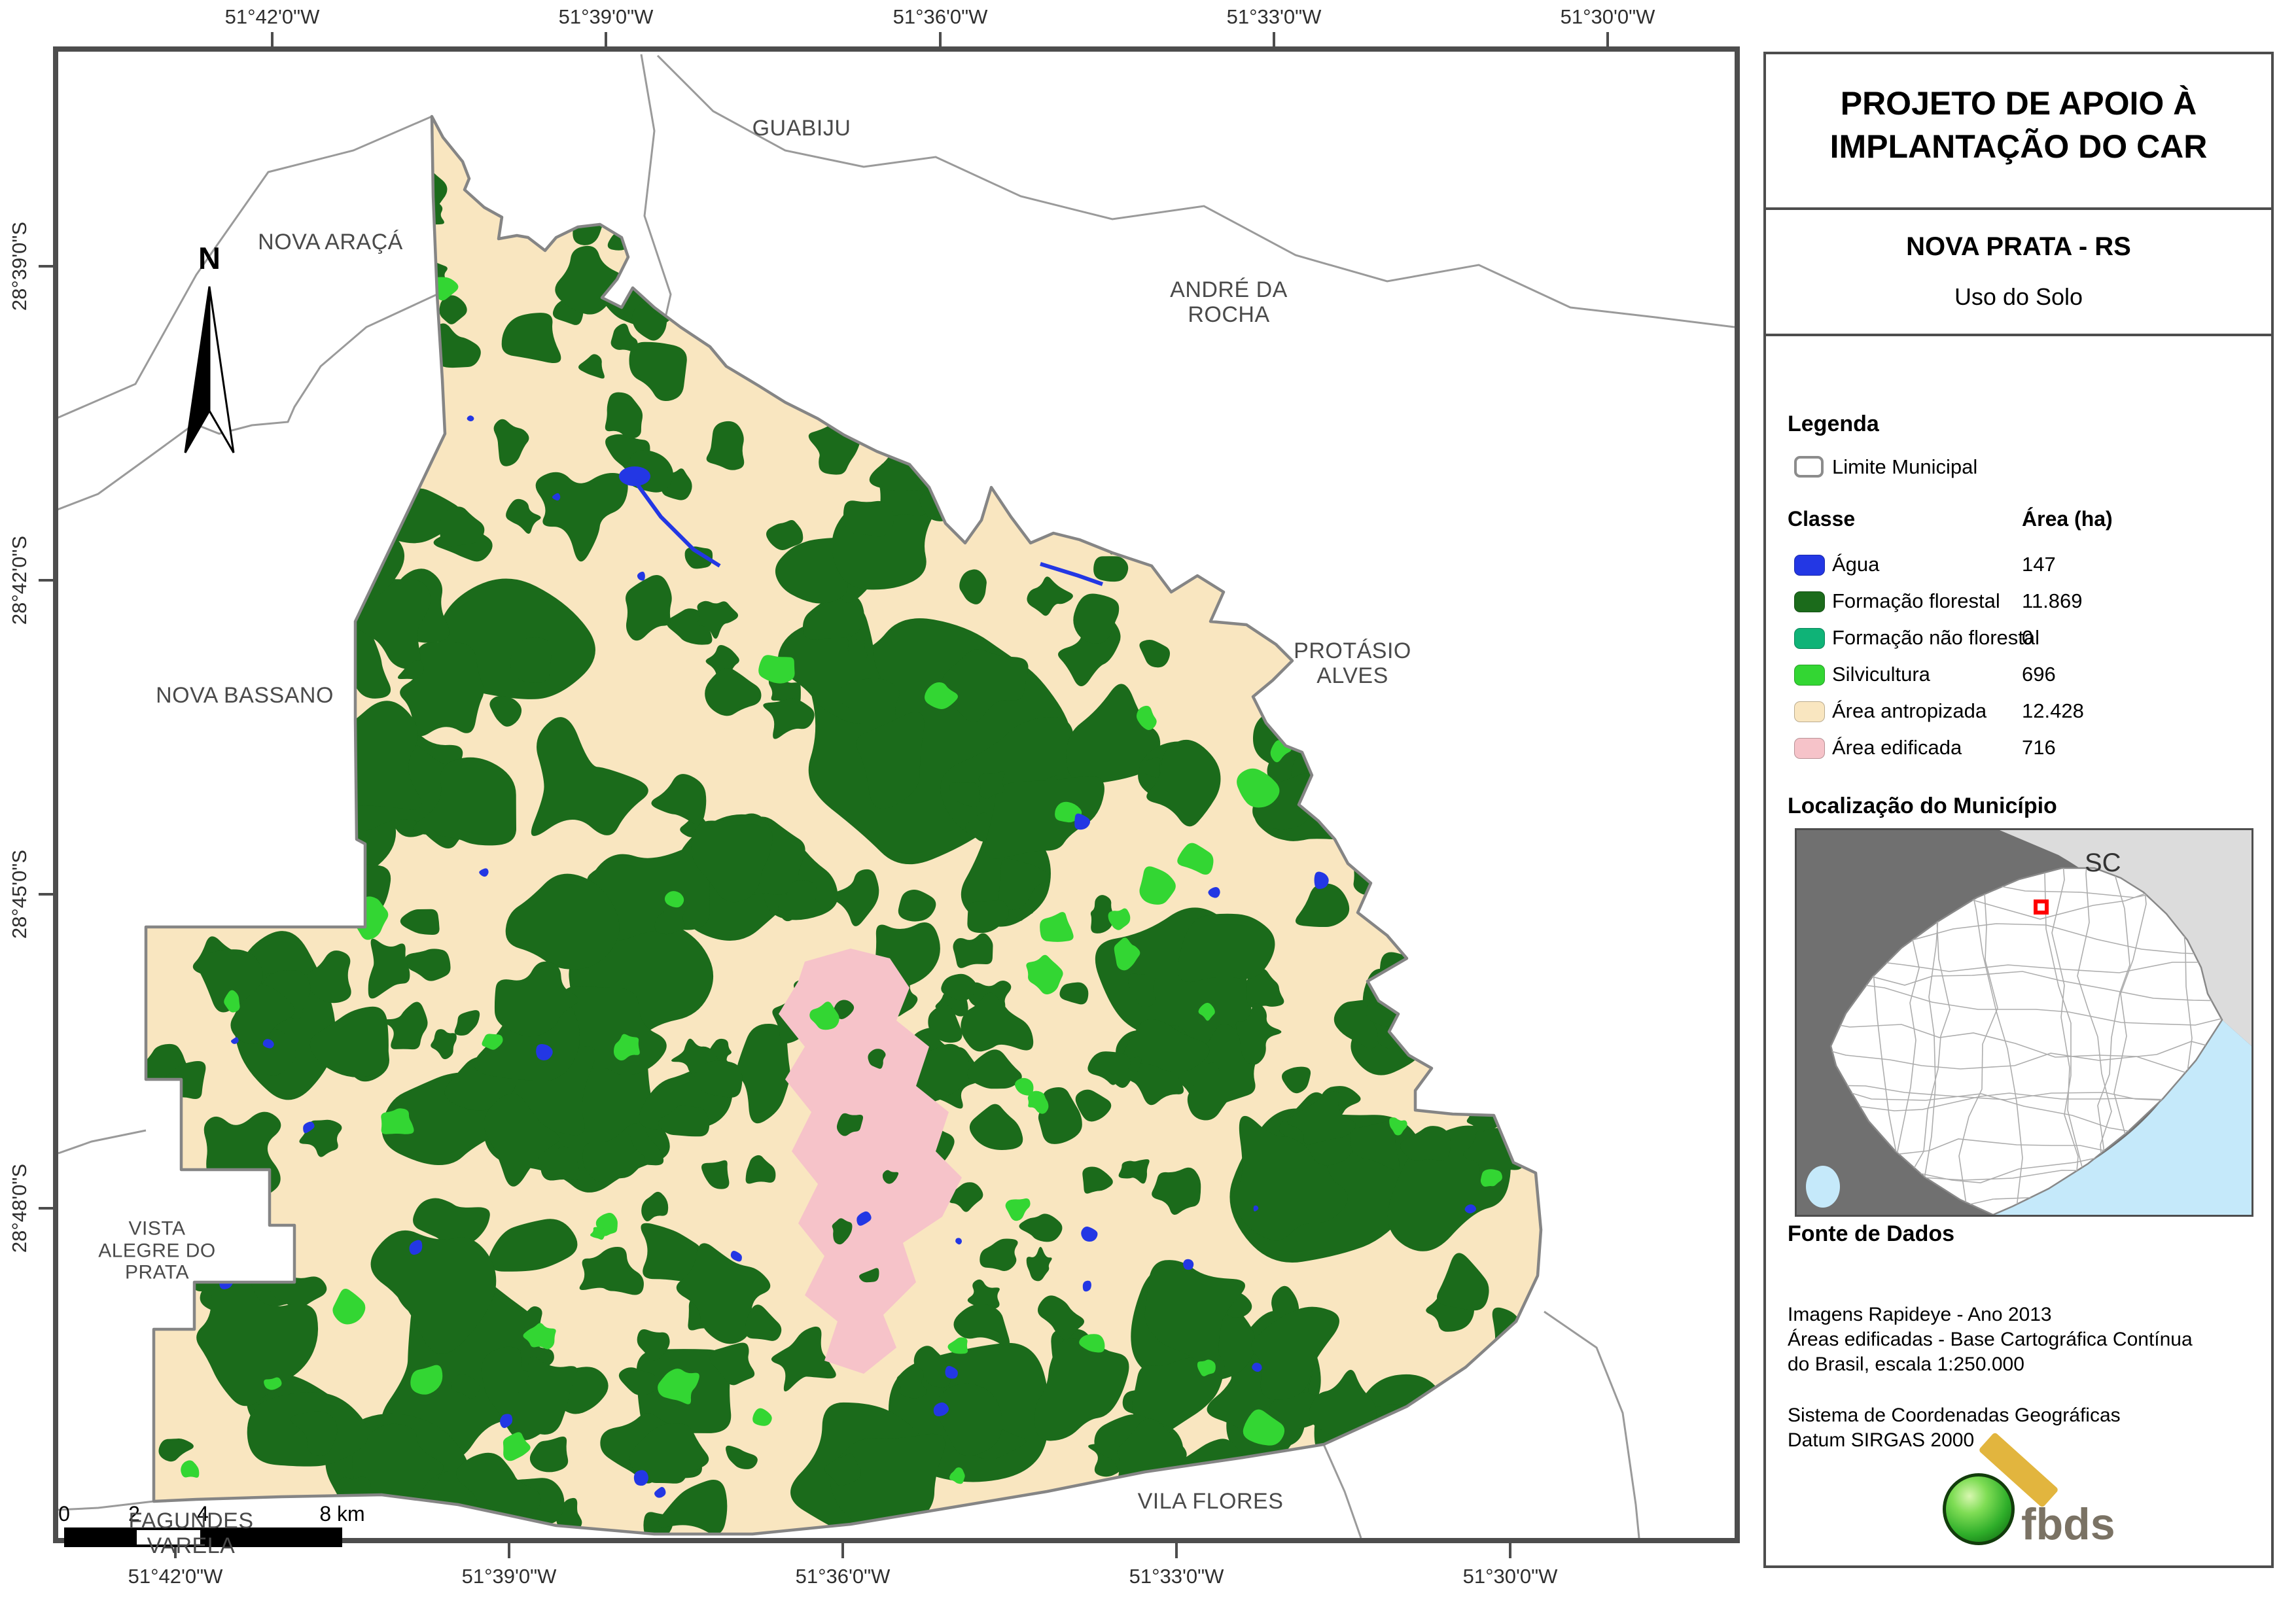 The width and height of the screenshot is (2296, 1623). I want to click on legend-class-area: 147, so click(2039, 564).